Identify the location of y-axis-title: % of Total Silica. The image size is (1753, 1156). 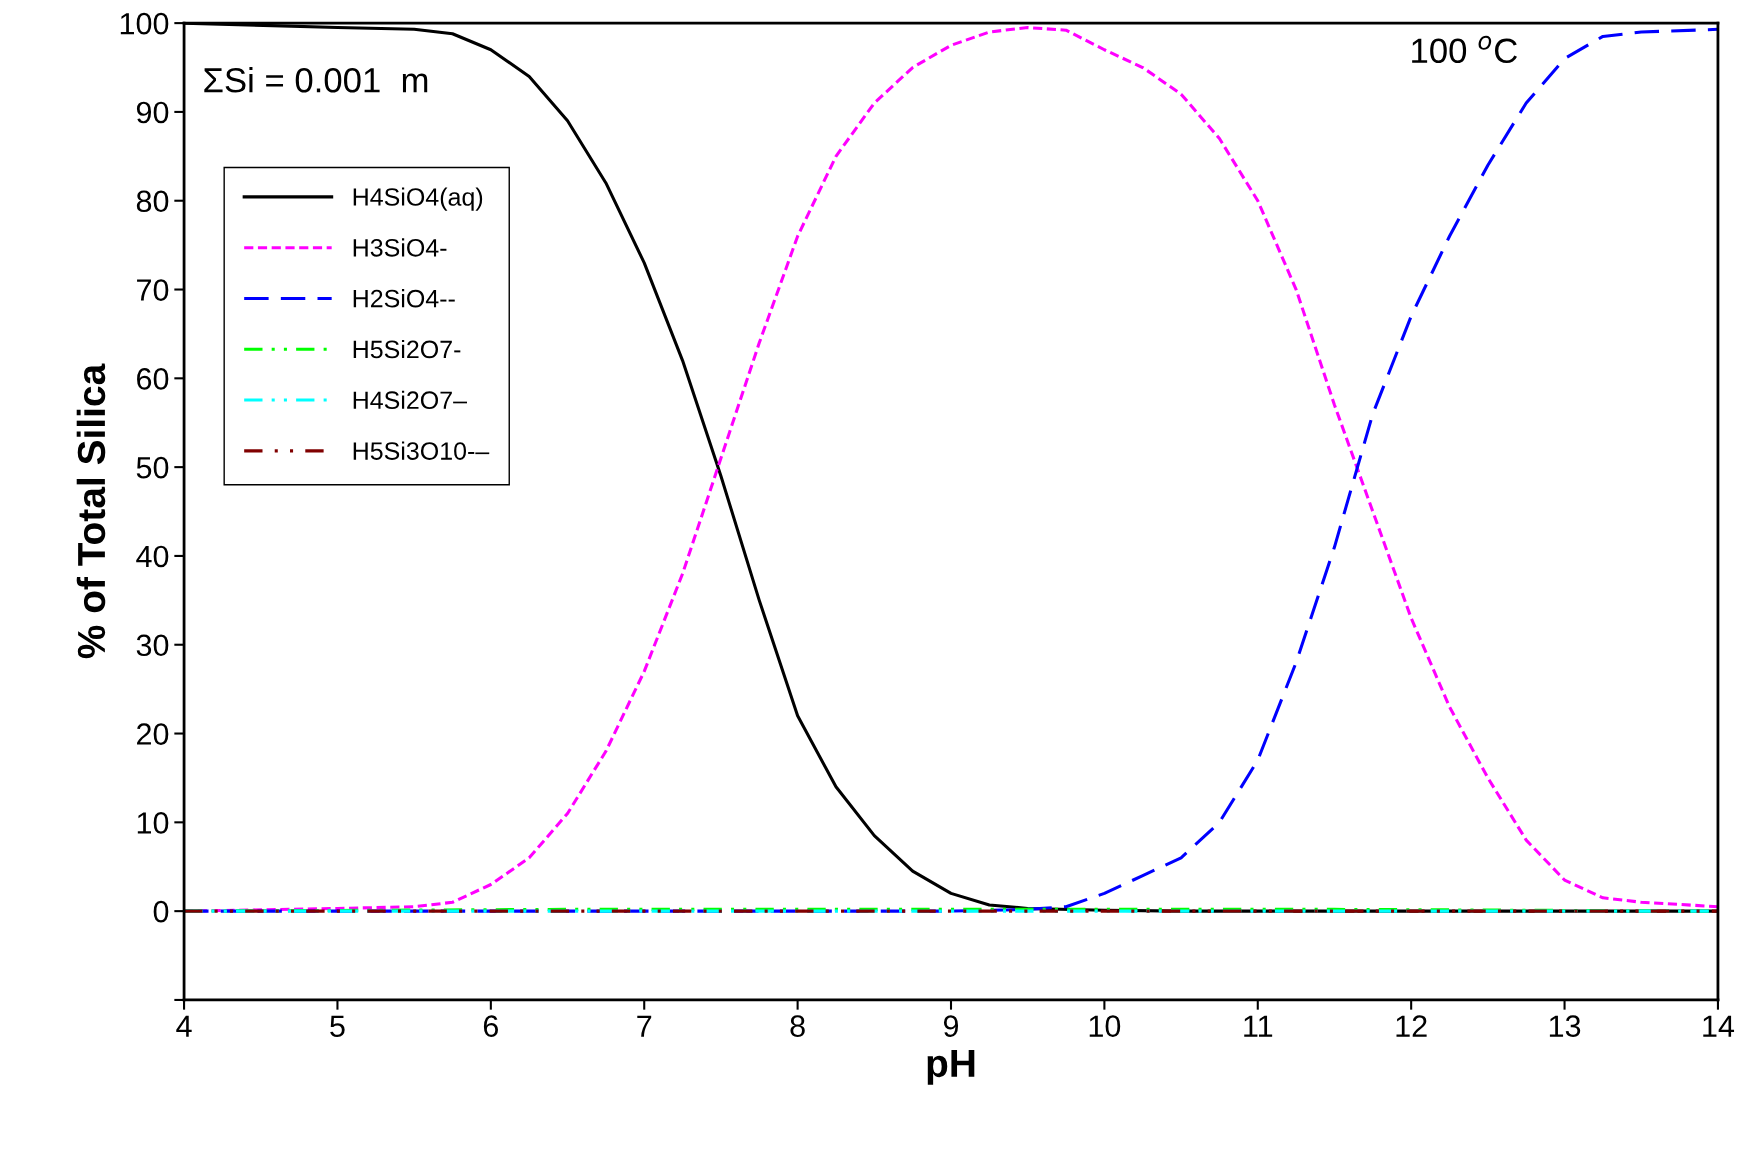
(91, 511).